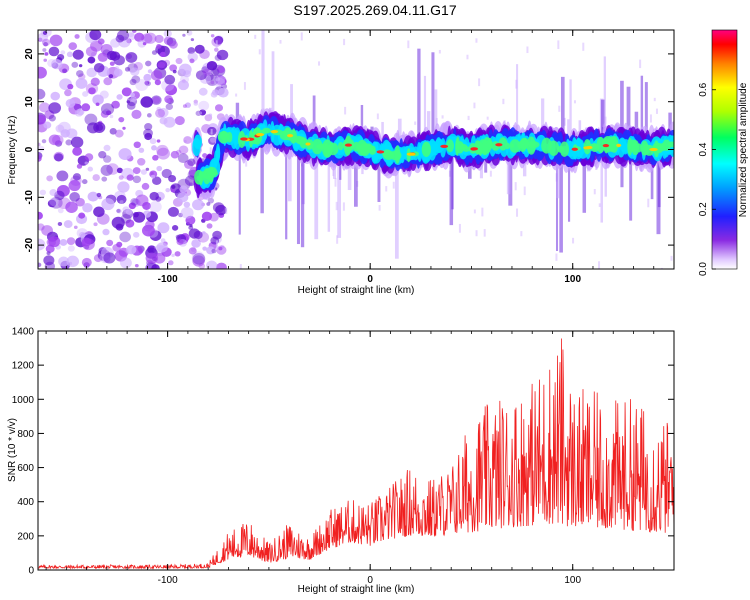  What do you see at coordinates (370, 279) in the screenshot?
I see `x-tick-label: 0` at bounding box center [370, 279].